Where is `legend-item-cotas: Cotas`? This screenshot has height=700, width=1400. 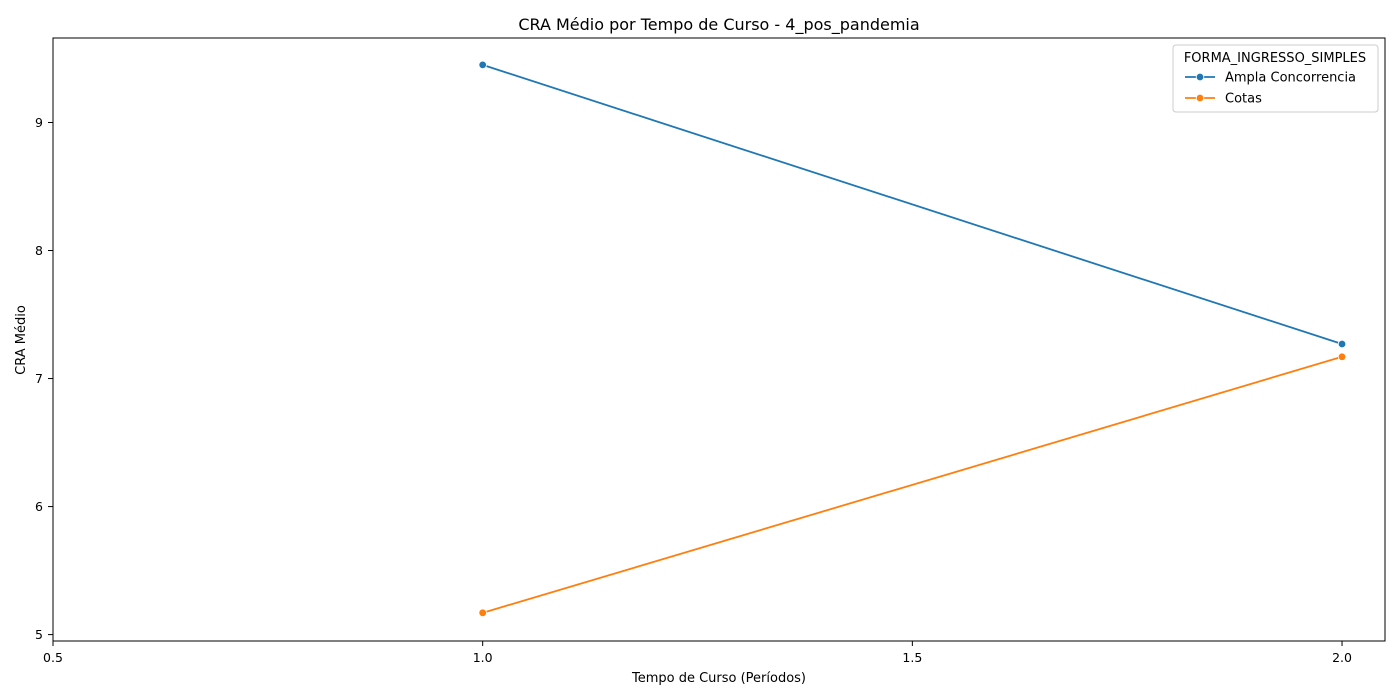
legend-item-cotas: Cotas is located at coordinates (1223, 99).